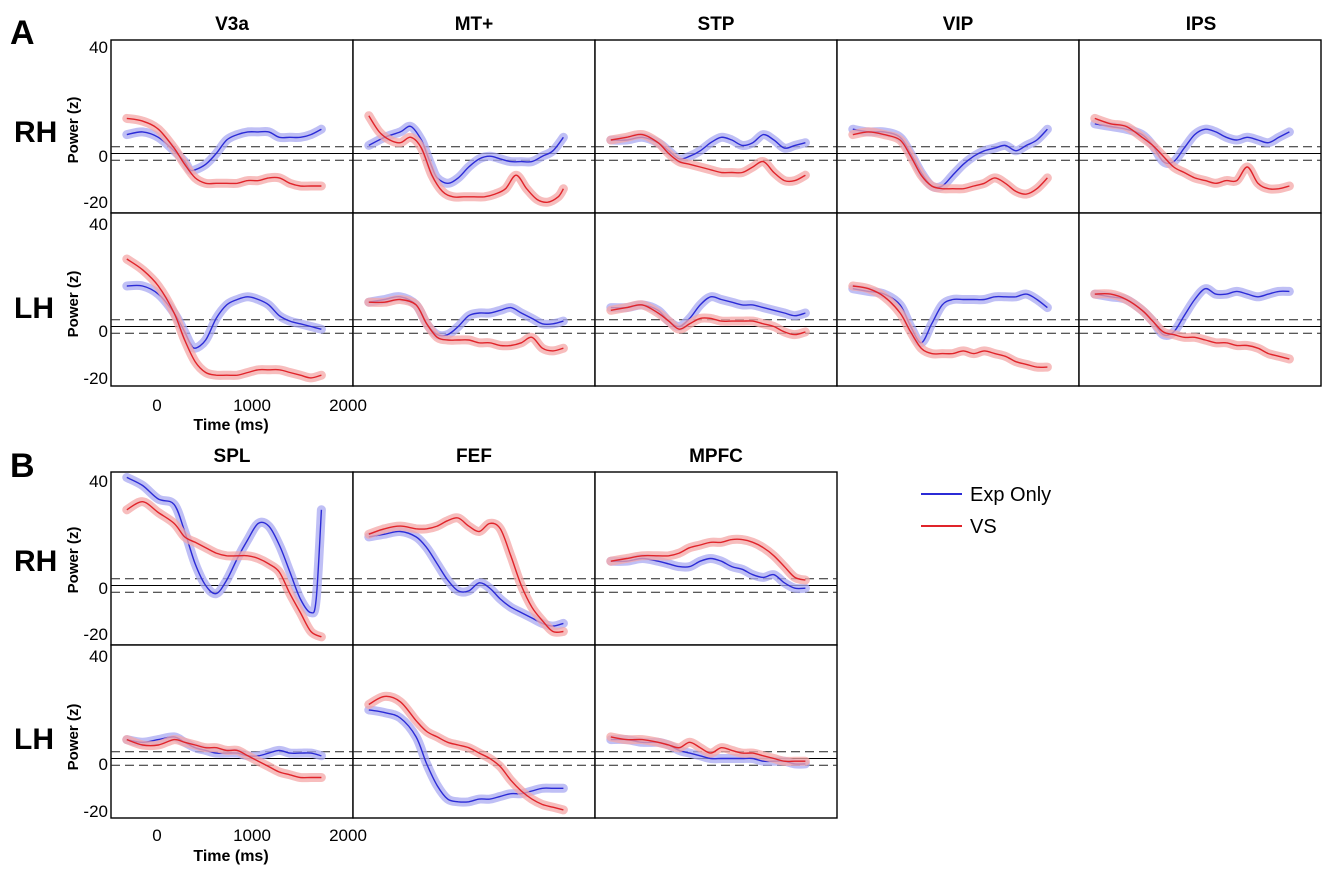 The width and height of the screenshot is (1324, 870). I want to click on plot-panel-v3a-rh, so click(232, 126).